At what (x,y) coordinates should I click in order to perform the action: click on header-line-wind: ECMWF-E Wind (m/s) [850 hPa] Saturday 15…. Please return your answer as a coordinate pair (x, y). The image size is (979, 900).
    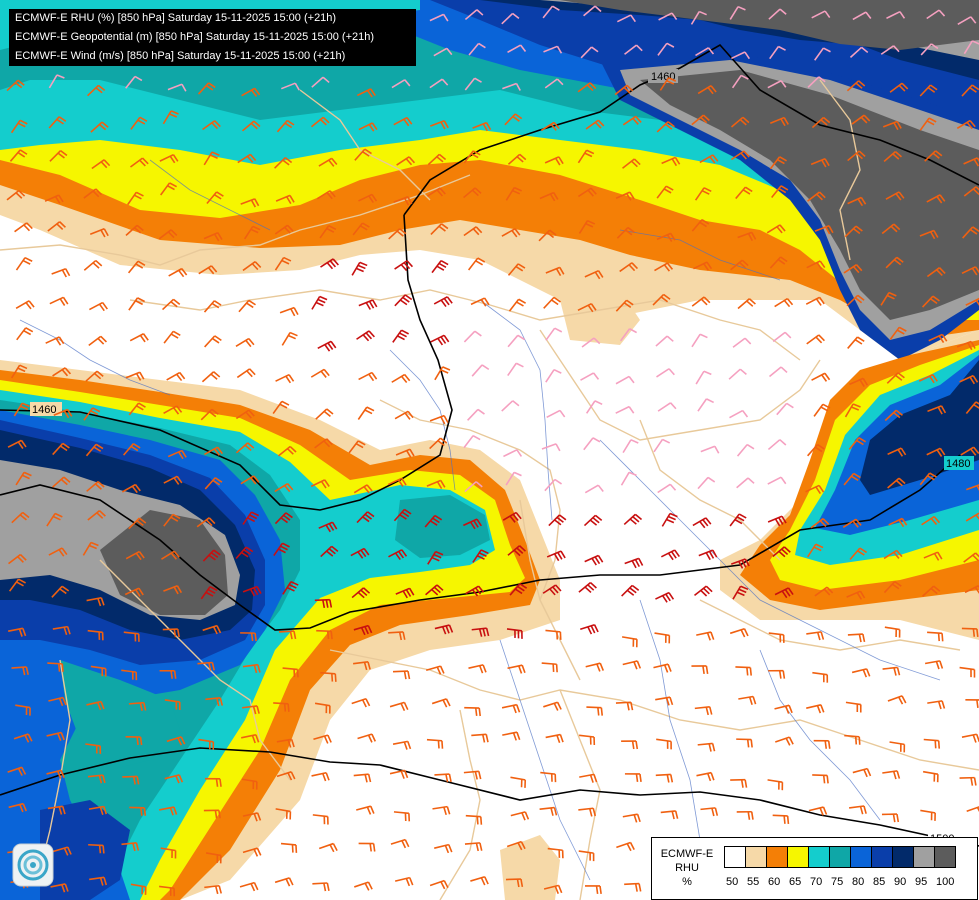
    Looking at the image, I should click on (180, 56).